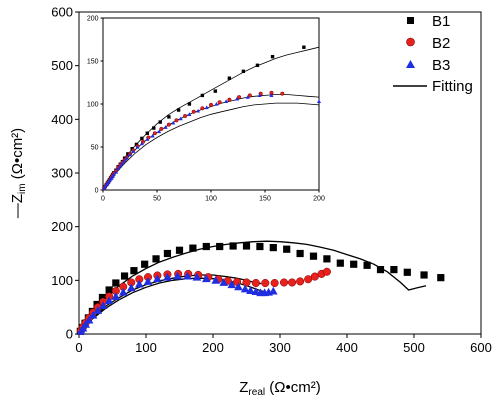  I want to click on legend-label-fitting: Fitting, so click(452, 86).